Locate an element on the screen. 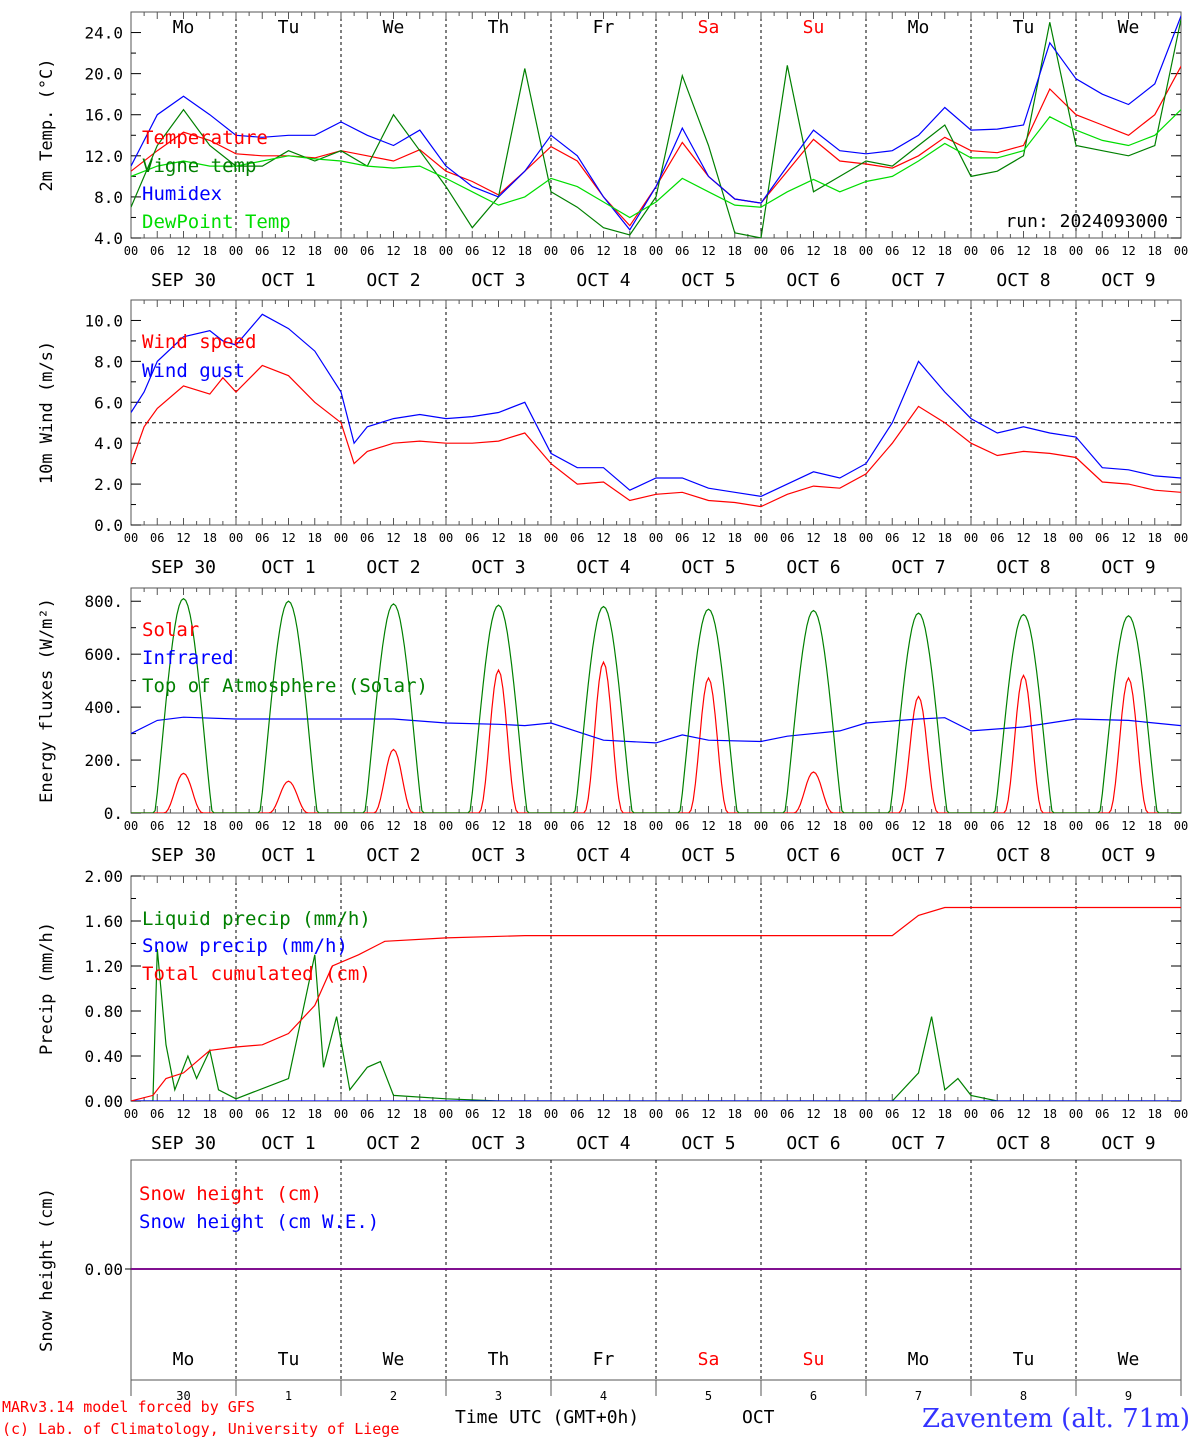  day-name-label: We is located at coordinates (394, 1359).